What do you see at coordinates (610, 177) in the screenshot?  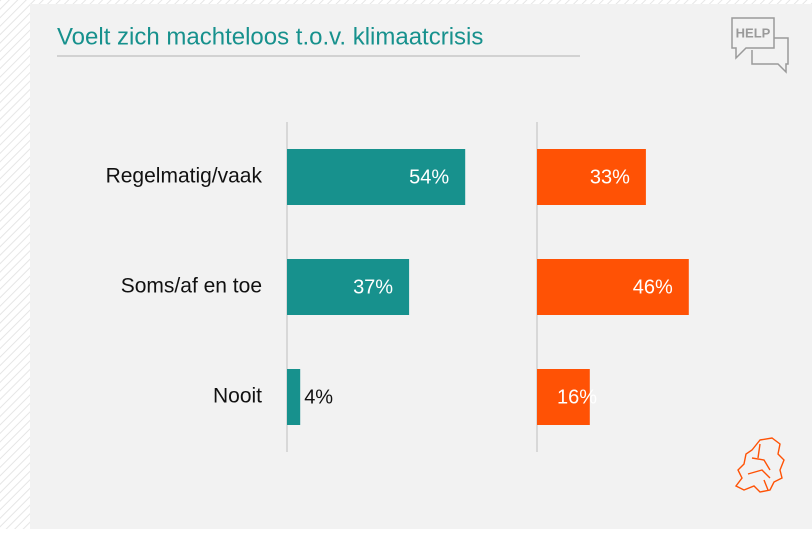 I see `value-label: 33%` at bounding box center [610, 177].